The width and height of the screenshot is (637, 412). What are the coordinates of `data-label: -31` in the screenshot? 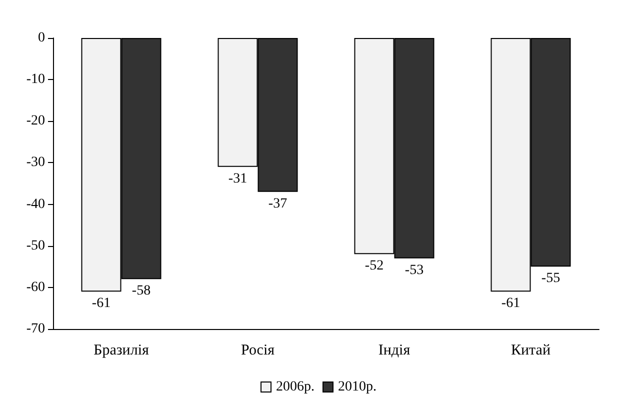 It's located at (238, 178).